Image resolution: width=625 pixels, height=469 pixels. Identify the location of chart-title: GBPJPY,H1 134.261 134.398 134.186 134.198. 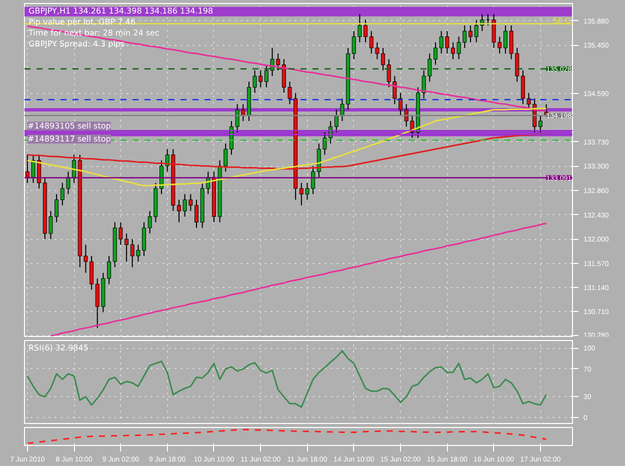
(121, 11).